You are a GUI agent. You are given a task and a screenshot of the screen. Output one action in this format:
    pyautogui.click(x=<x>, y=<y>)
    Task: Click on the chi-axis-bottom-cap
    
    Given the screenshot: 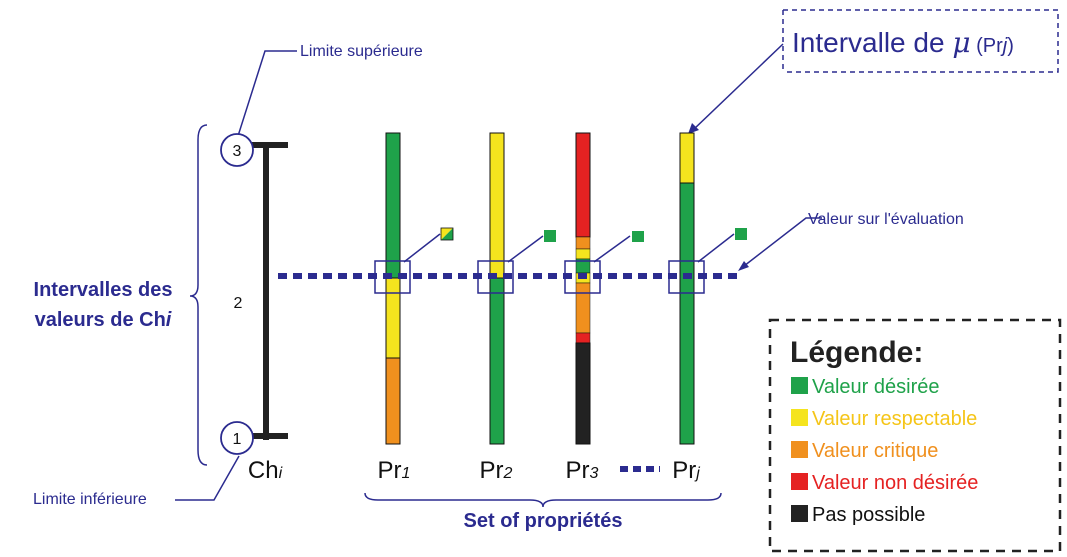 What is the action you would take?
    pyautogui.click(x=270, y=436)
    